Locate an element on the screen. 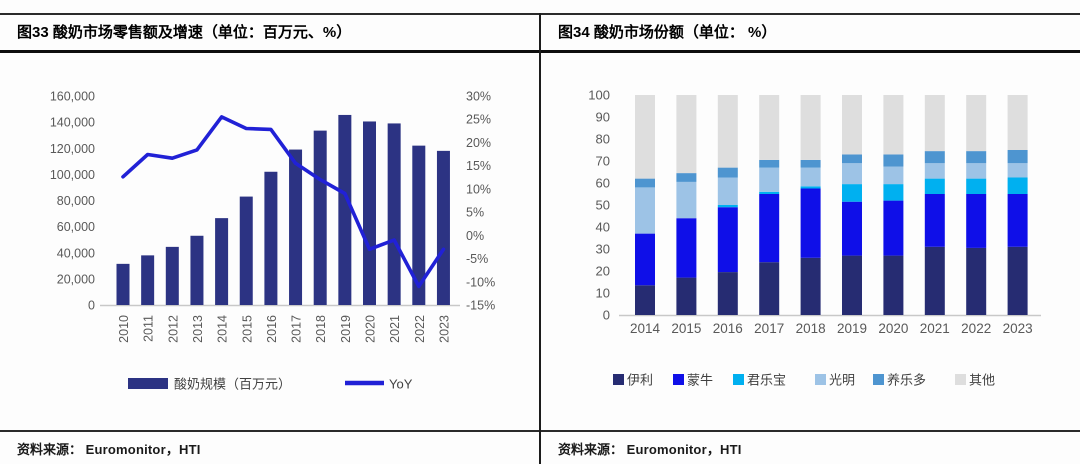 Image resolution: width=1080 pixels, height=464 pixels. figure-33-title: 图33 酸奶市场零售额及增速（单位：百万元、%） is located at coordinates (269, 33).